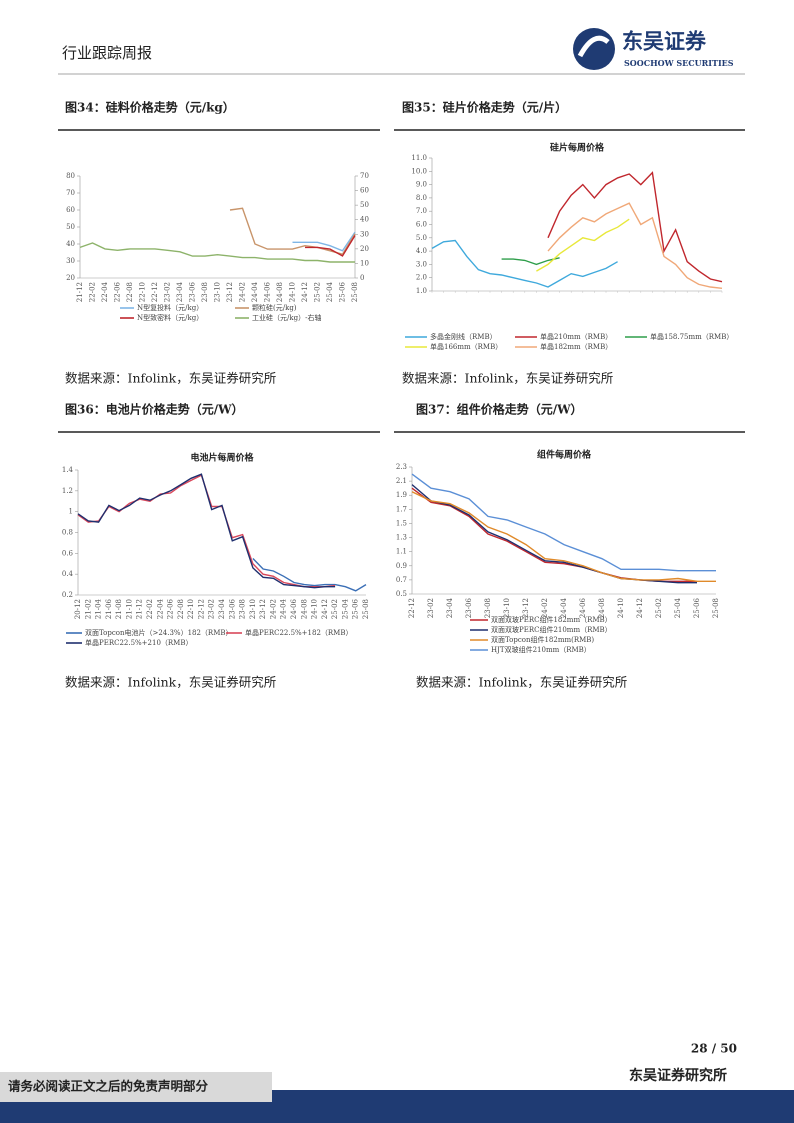 This screenshot has height=1123, width=794. I want to click on y-tick-label: 0.8, so click(67, 533).